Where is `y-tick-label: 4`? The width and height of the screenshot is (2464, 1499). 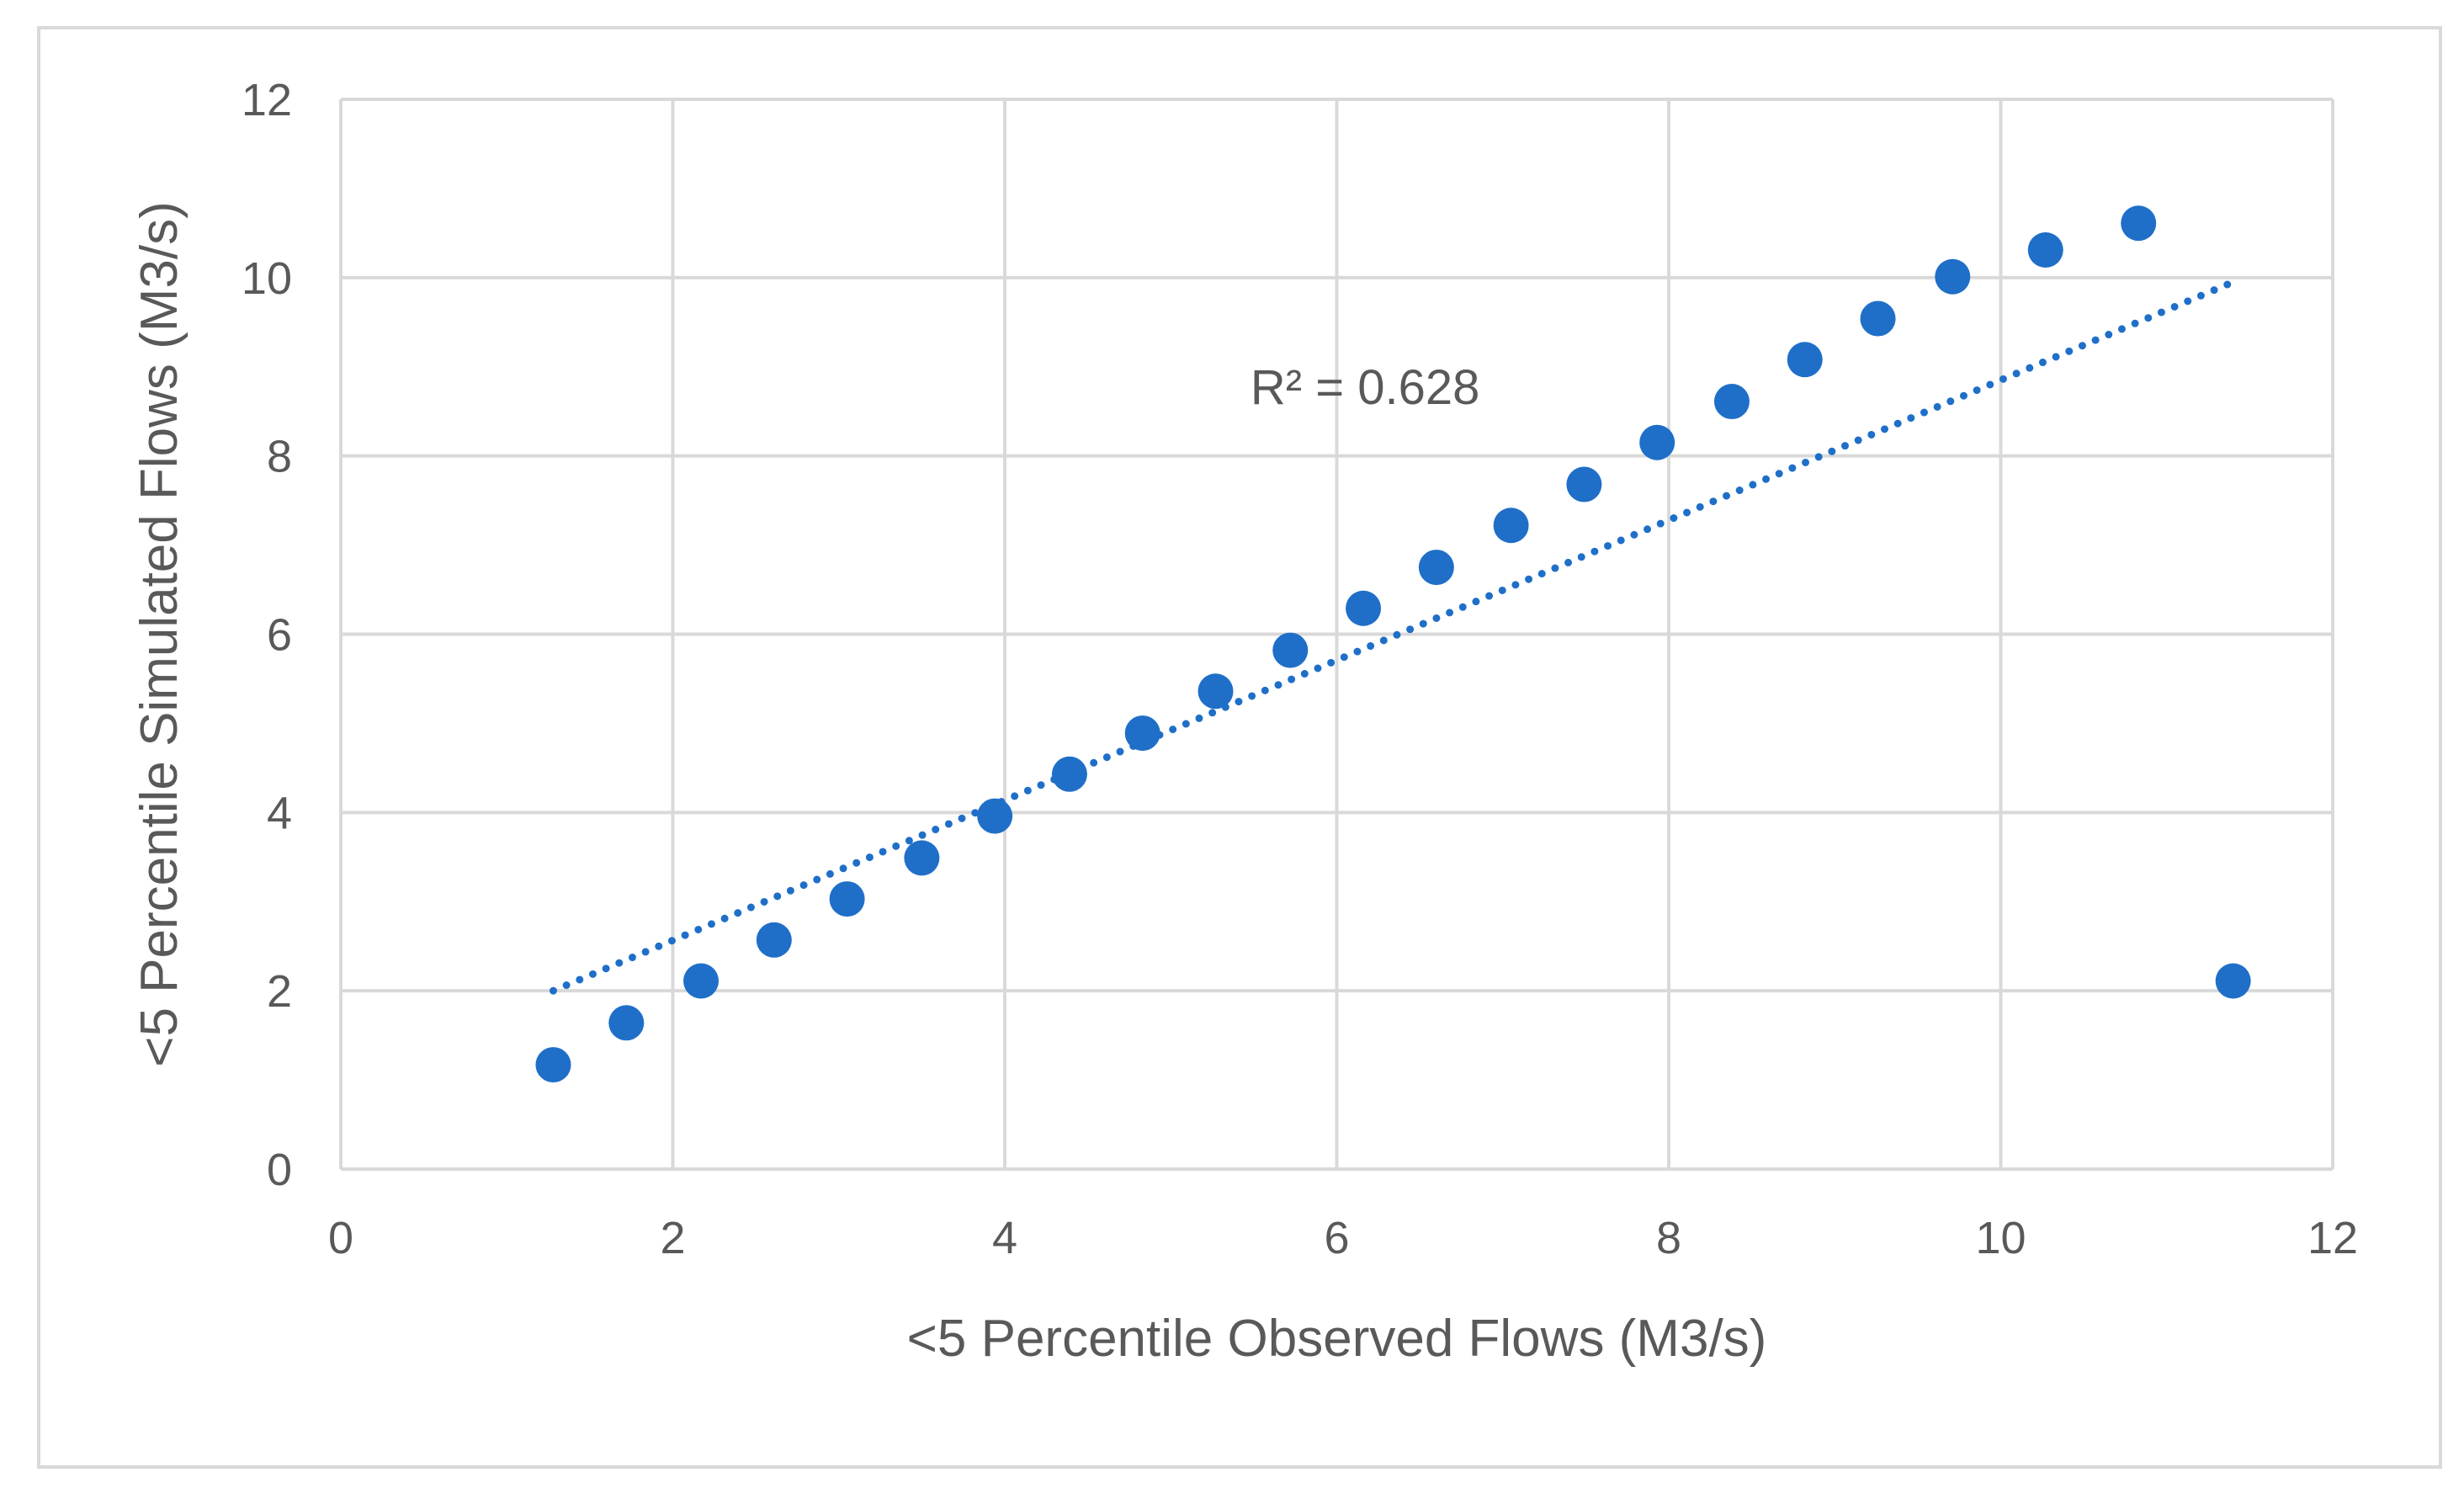
y-tick-label: 4 is located at coordinates (279, 813).